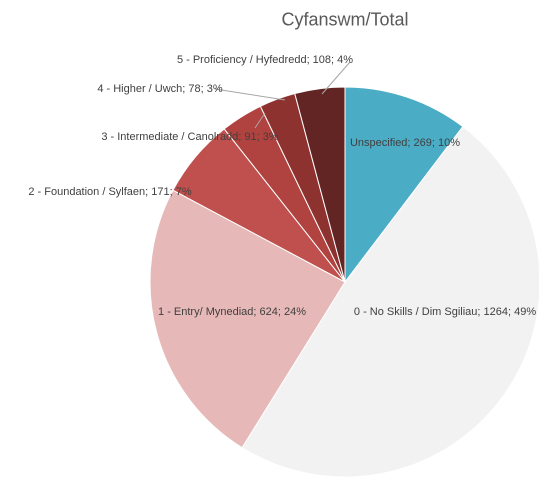 The height and width of the screenshot is (493, 539). I want to click on data-label: 0 - No Skills / Dim Sgiliau; 1264; 49%, so click(445, 312).